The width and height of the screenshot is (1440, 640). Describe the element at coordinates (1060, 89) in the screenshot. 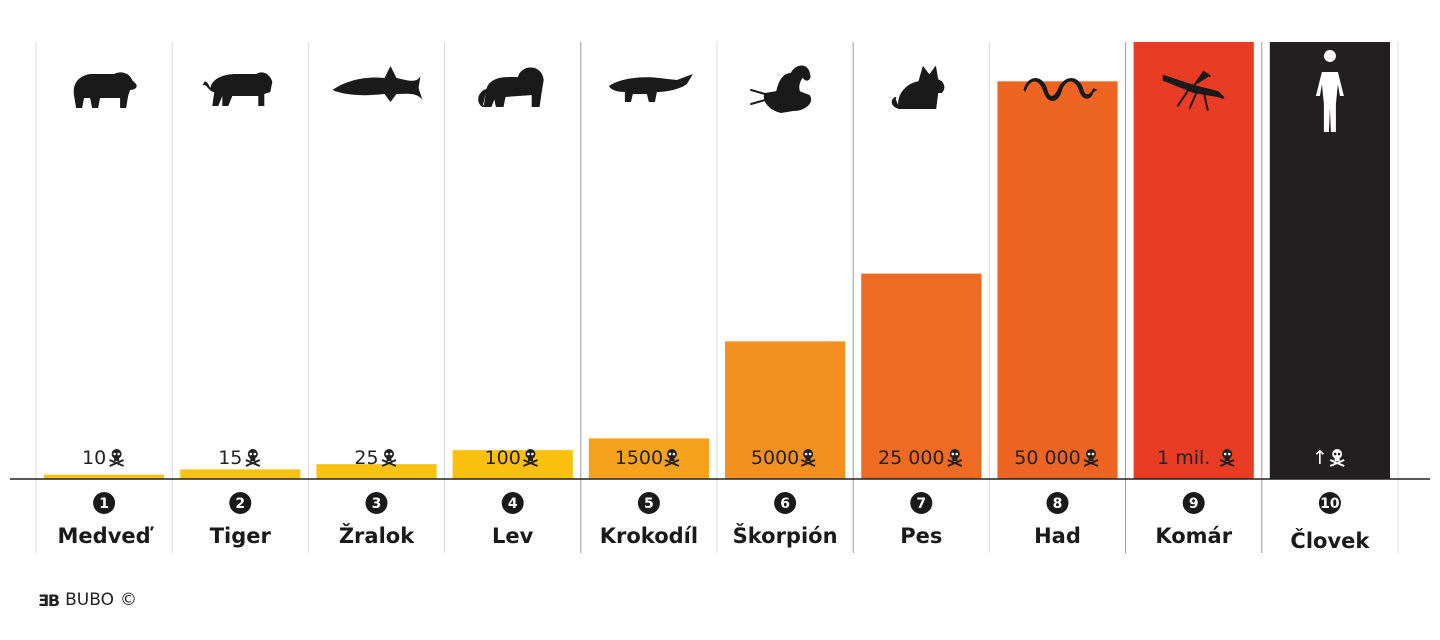

I see `snake-icon` at that location.